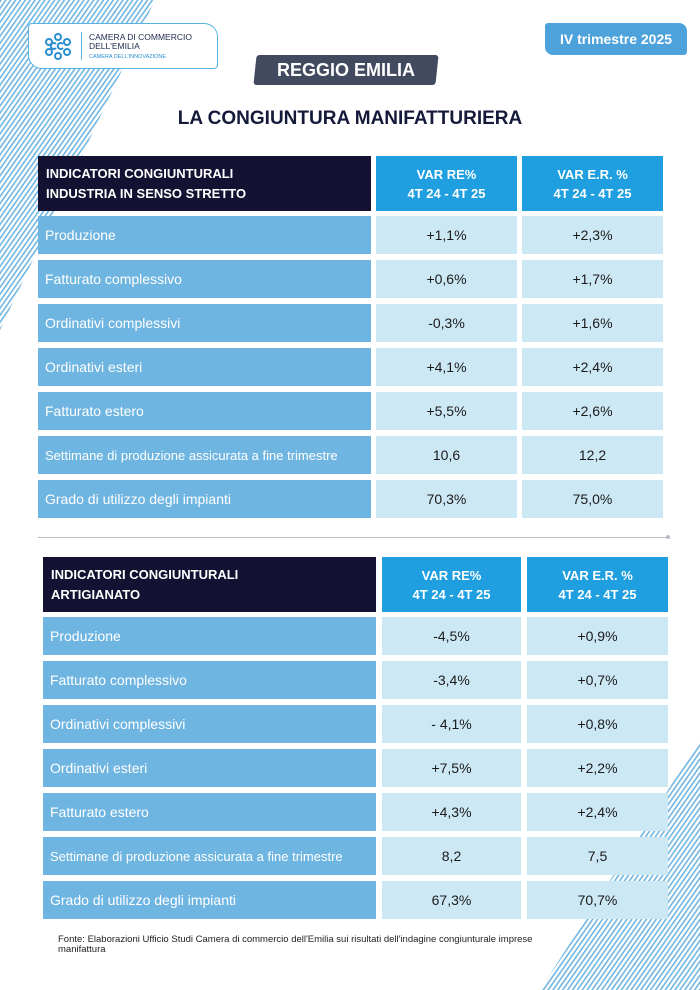 The image size is (700, 990). Describe the element at coordinates (354, 537) in the screenshot. I see `divider` at that location.